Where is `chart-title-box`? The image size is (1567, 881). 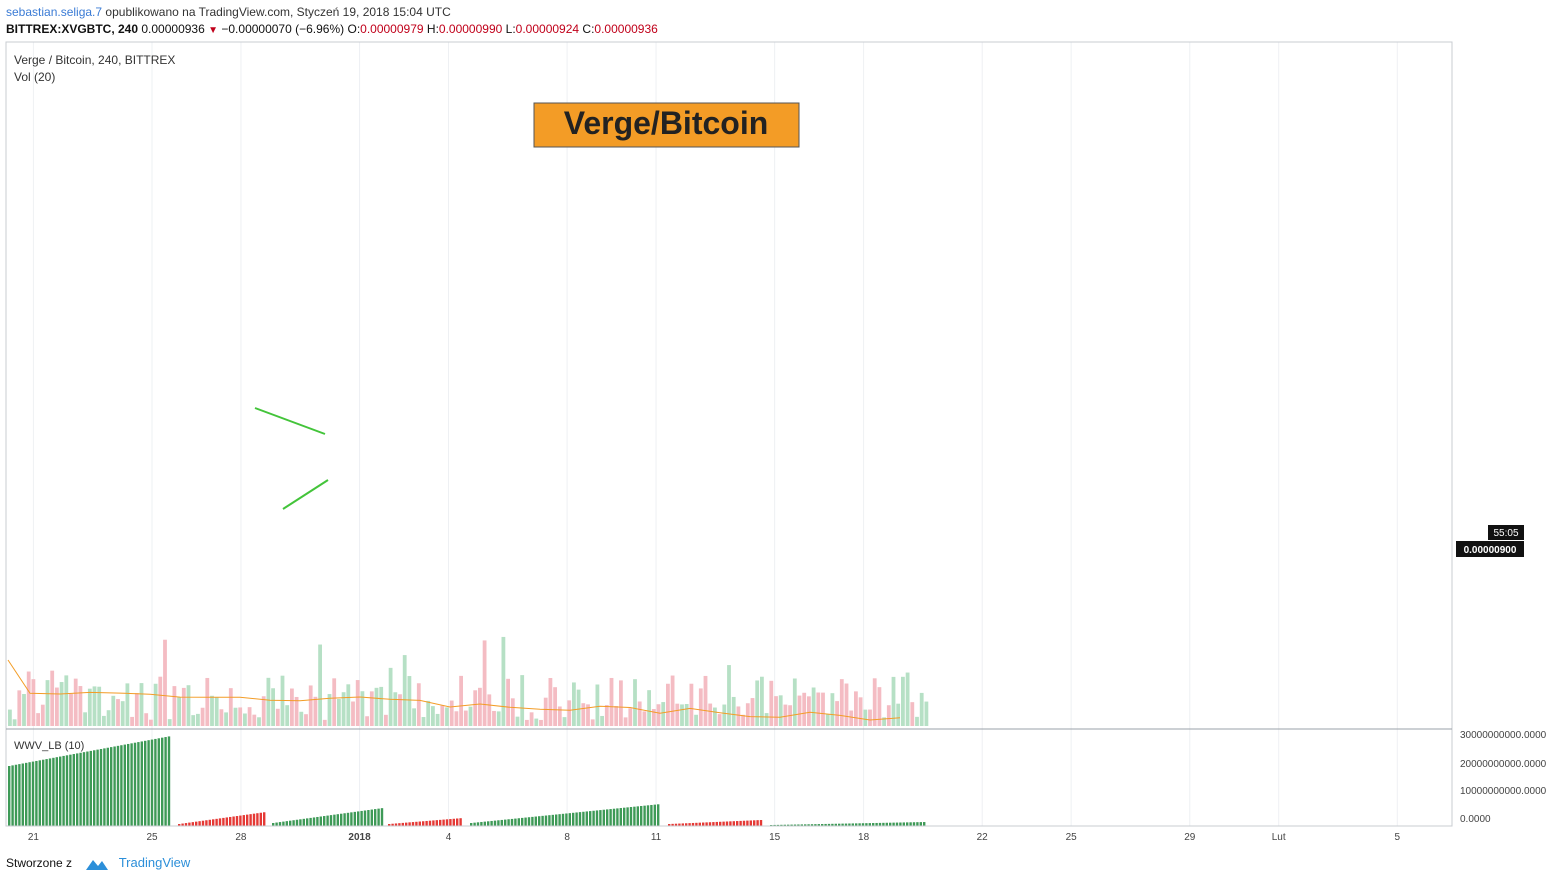 chart-title-box is located at coordinates (666, 125).